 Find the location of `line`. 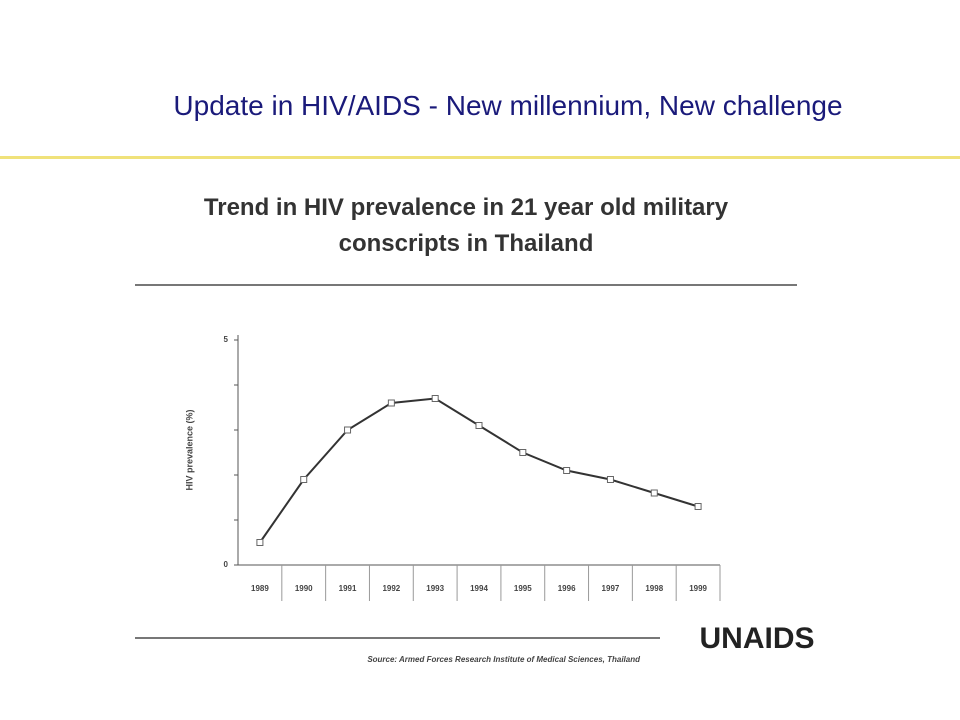

line is located at coordinates (479, 470).